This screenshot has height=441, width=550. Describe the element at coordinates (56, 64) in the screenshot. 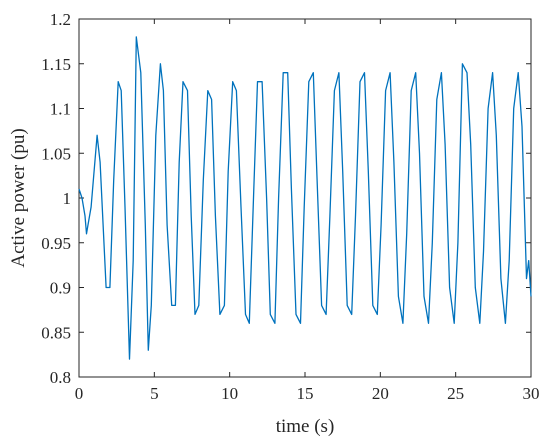

I see `y-tick-label: 1.15` at that location.